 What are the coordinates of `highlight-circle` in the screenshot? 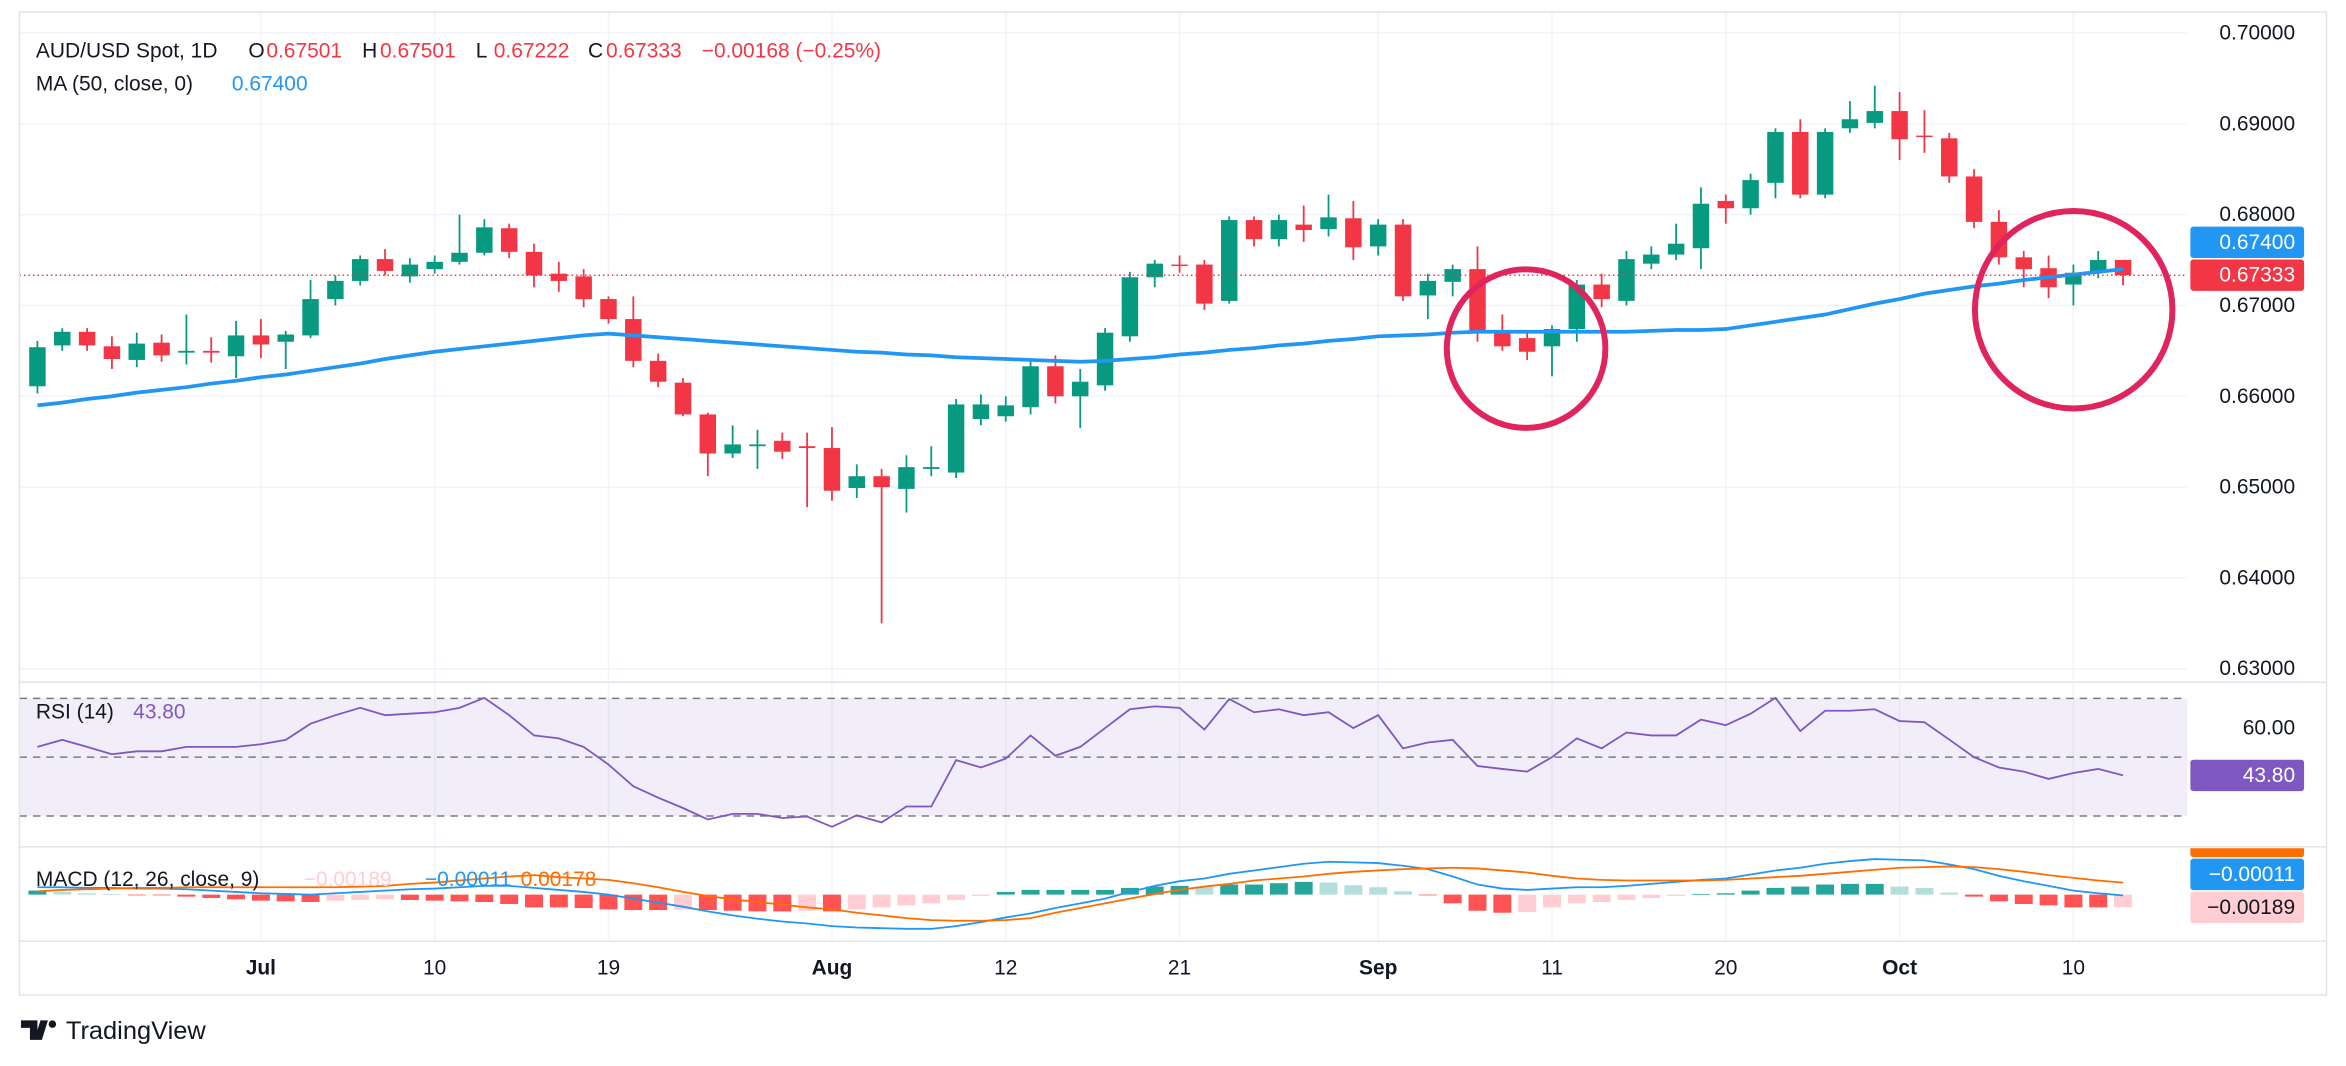 It's located at (1526, 348).